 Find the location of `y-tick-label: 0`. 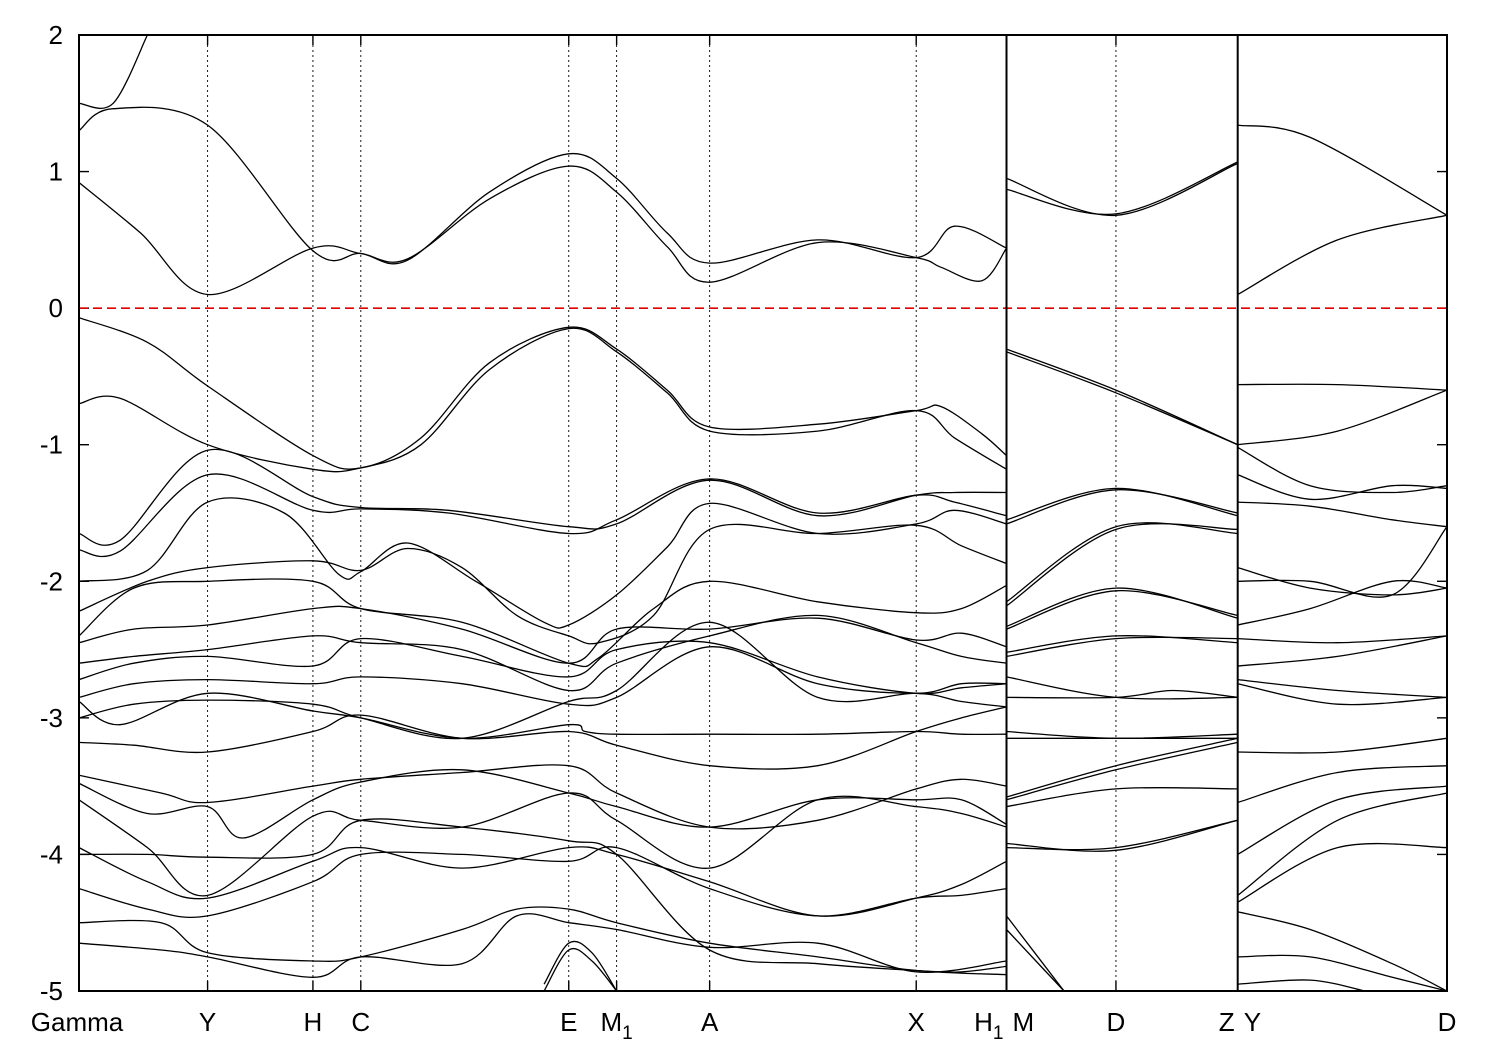

y-tick-label: 0 is located at coordinates (56, 308).